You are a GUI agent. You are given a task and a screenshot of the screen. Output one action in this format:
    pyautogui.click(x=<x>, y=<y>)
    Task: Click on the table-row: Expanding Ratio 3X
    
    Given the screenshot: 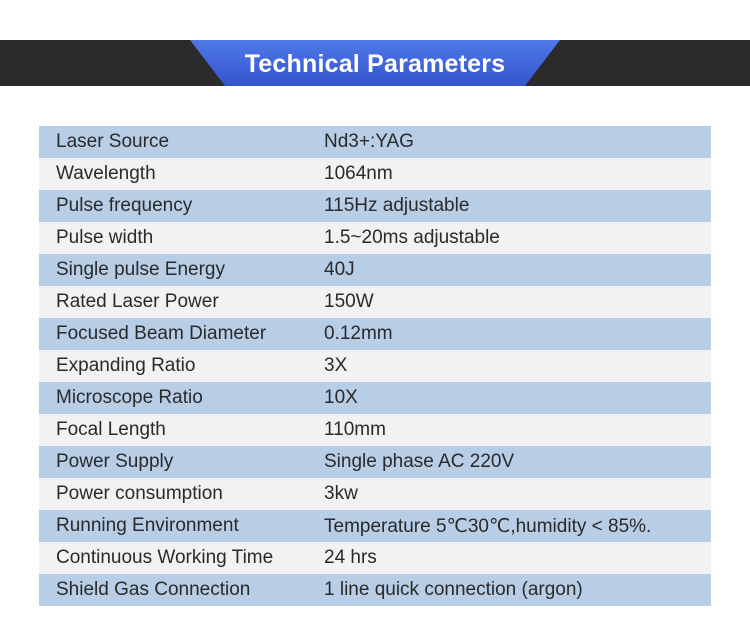 What is the action you would take?
    pyautogui.click(x=375, y=366)
    